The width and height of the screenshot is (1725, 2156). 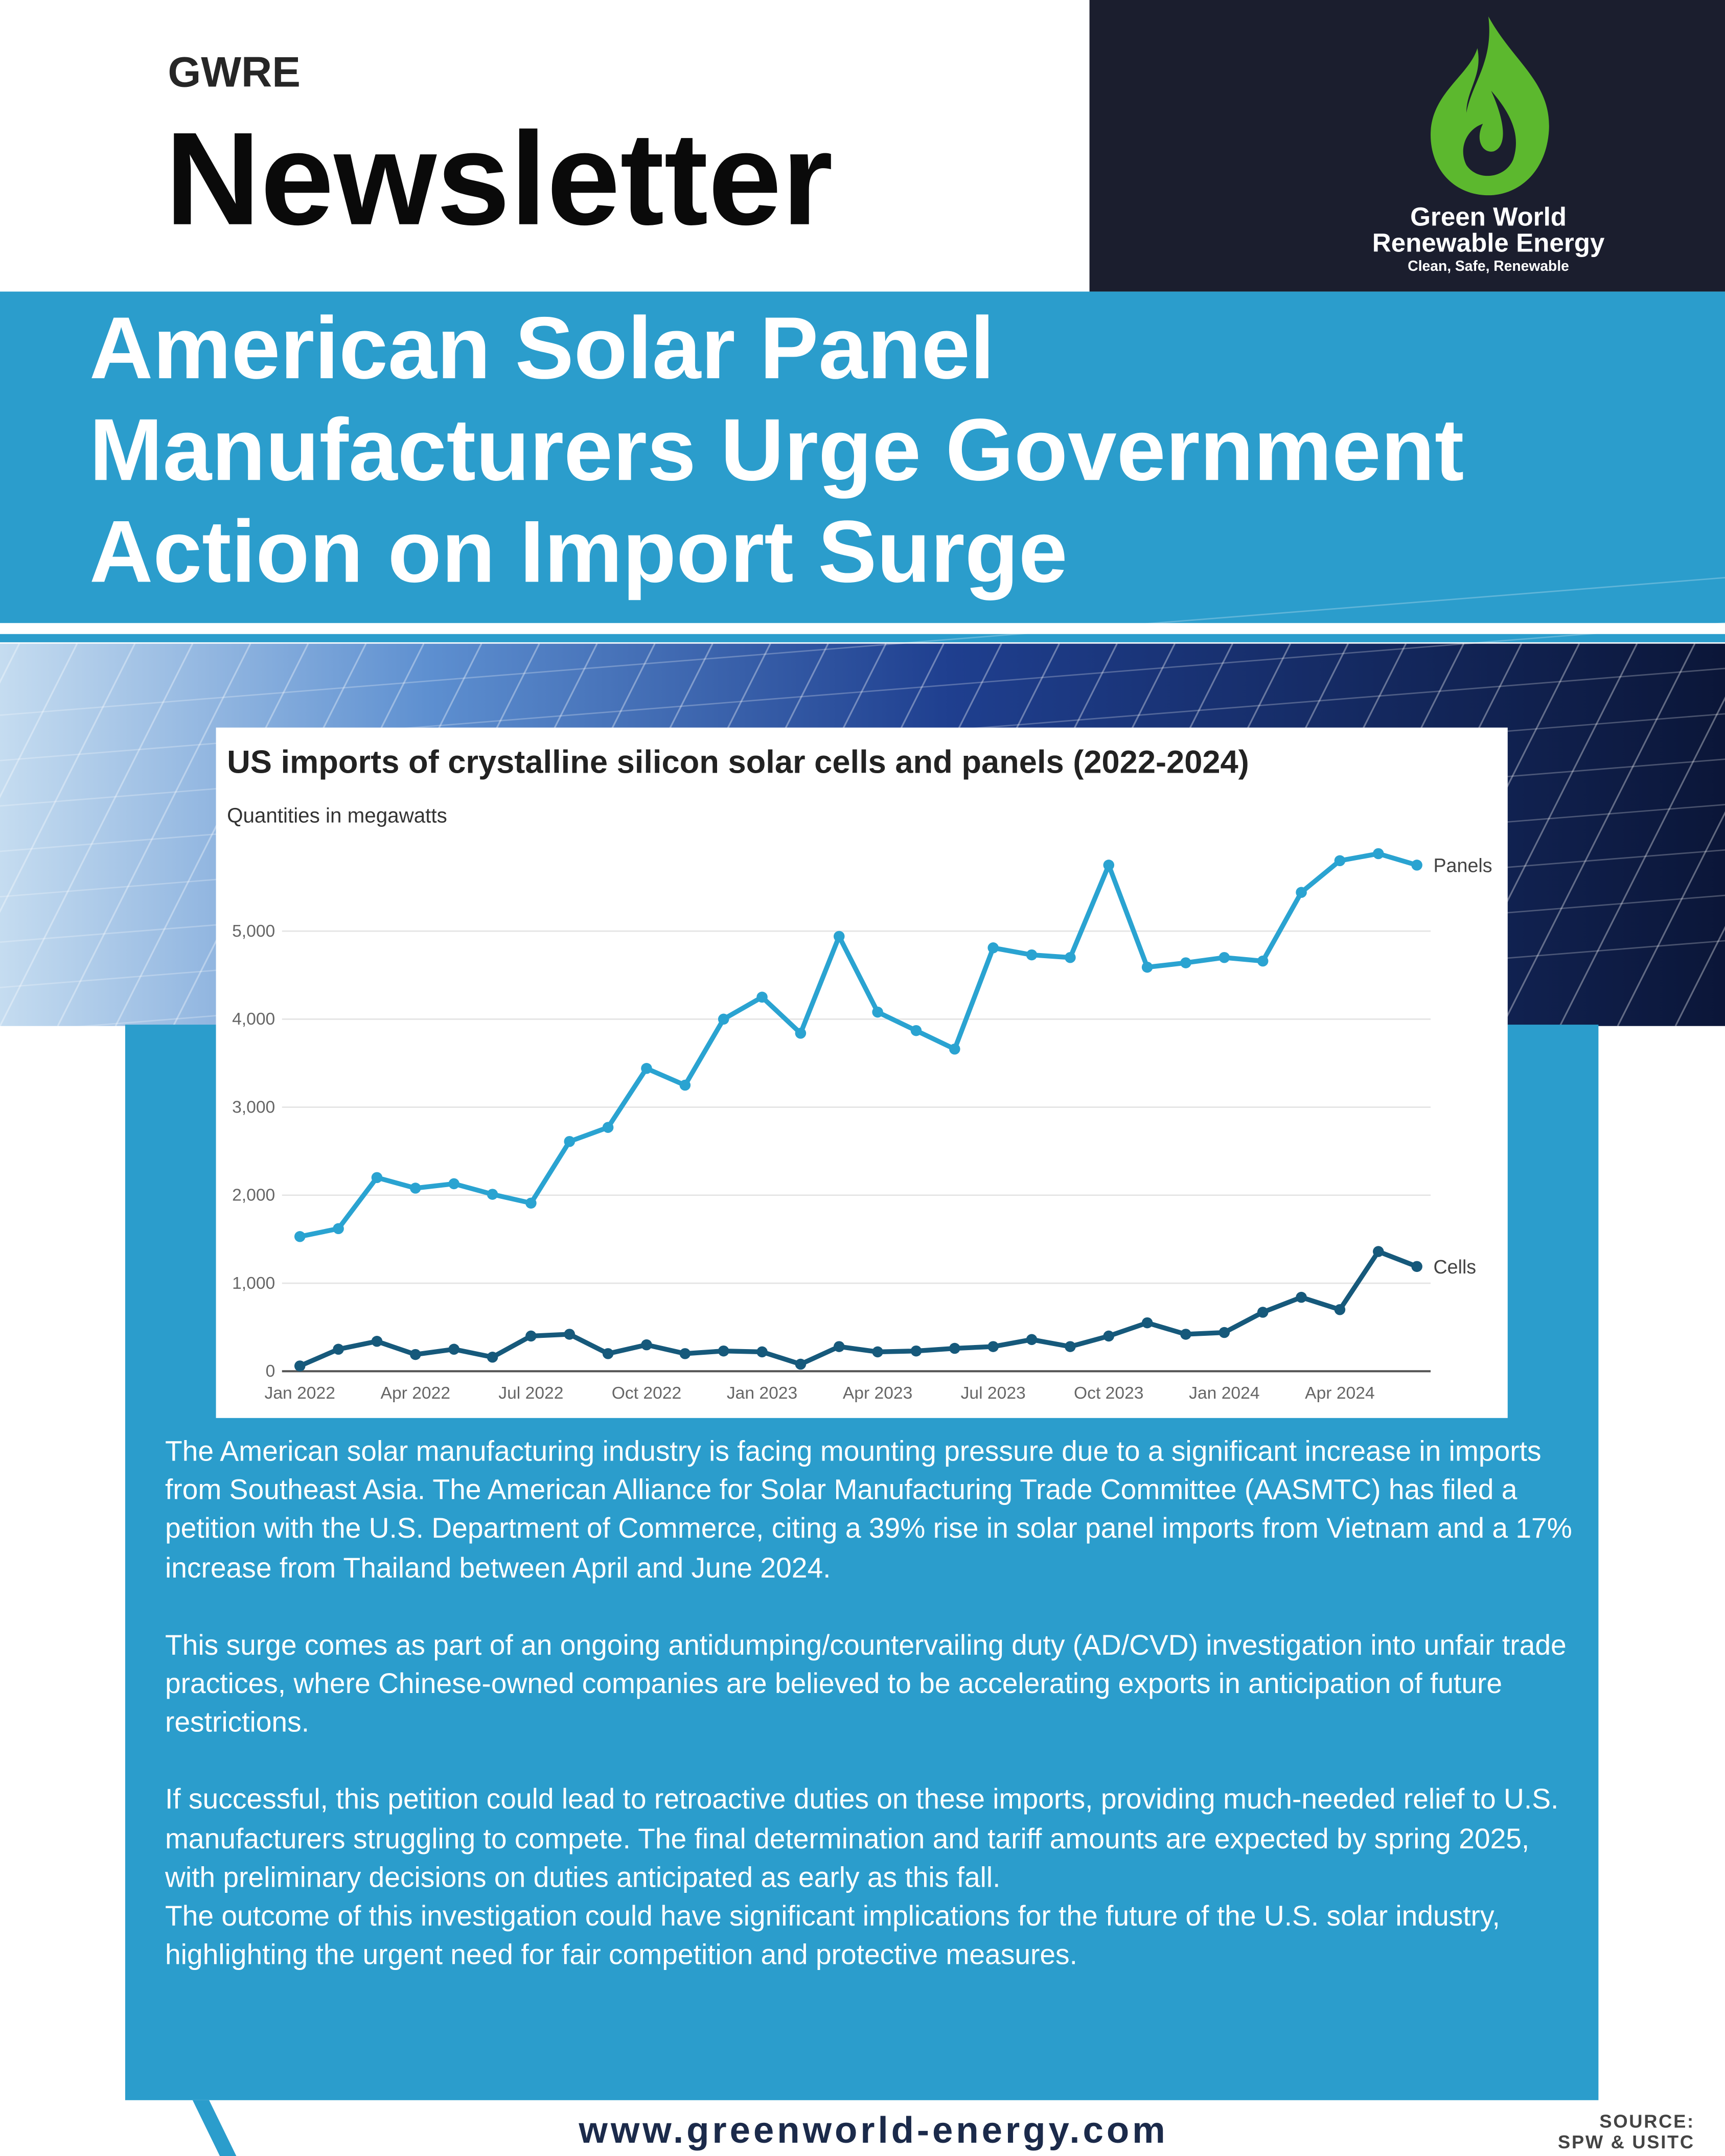 What do you see at coordinates (1407, 146) in the screenshot?
I see `logo-panel` at bounding box center [1407, 146].